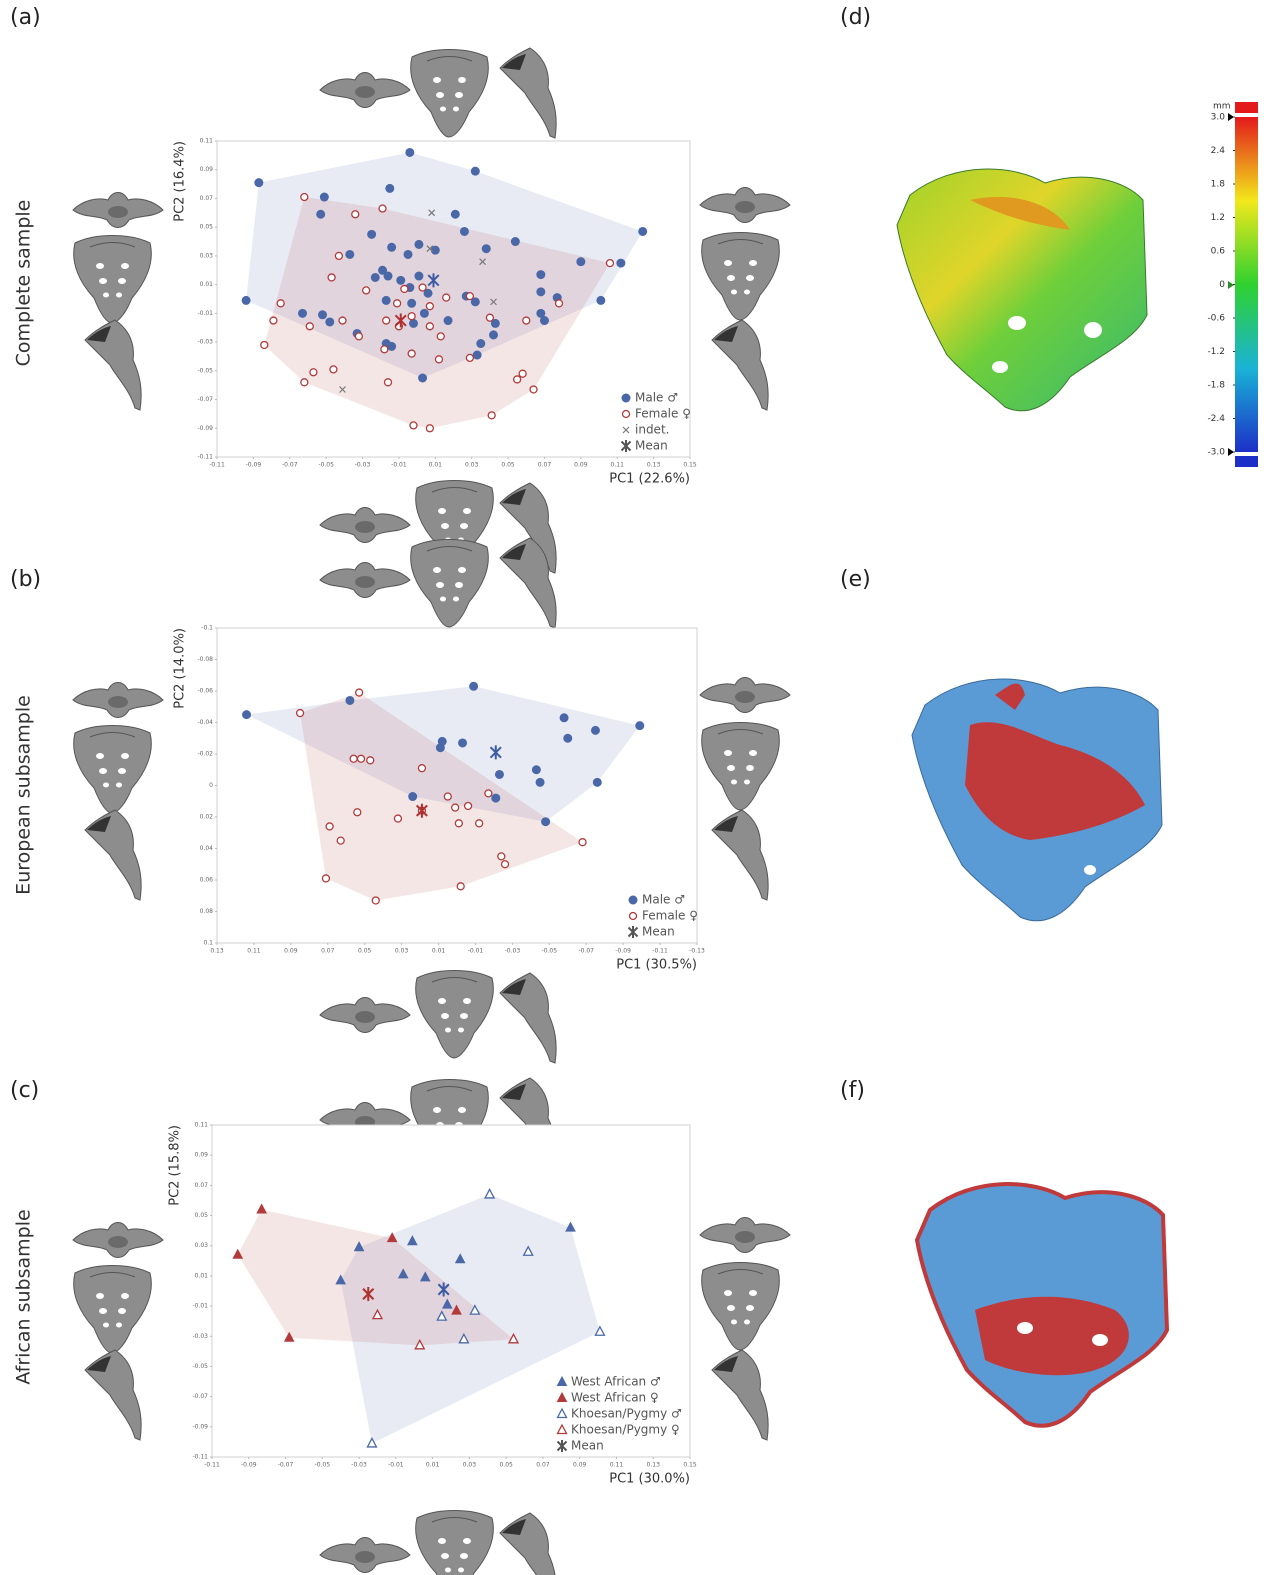  Describe the element at coordinates (24, 795) in the screenshot. I see `row-label: European subsample` at that location.